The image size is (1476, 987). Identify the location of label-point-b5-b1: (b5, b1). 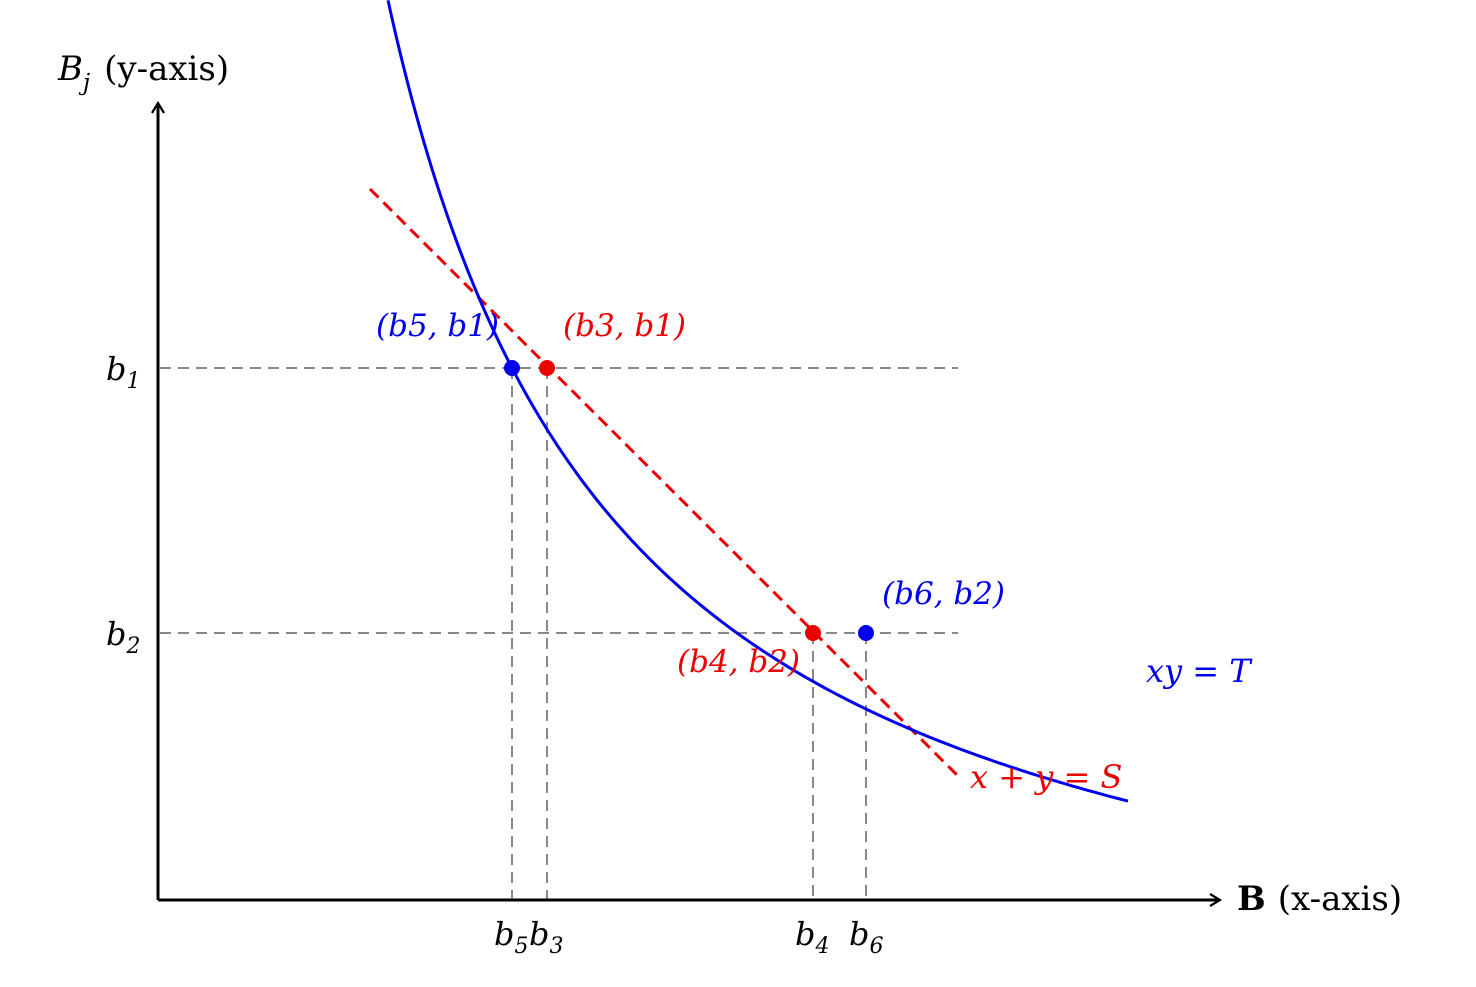
(437, 326).